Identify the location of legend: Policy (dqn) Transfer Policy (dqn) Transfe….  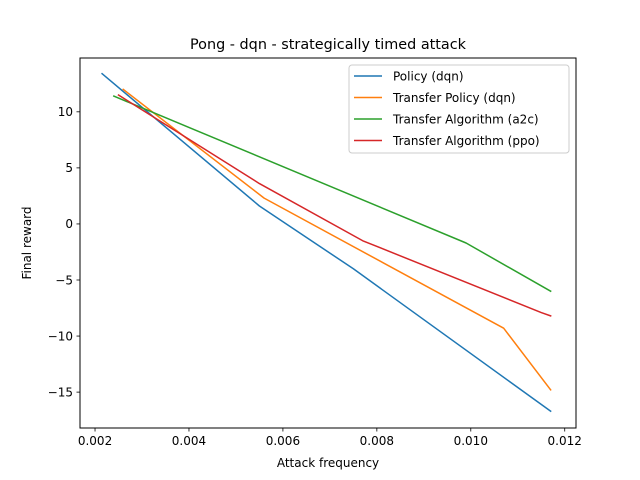
(459, 109).